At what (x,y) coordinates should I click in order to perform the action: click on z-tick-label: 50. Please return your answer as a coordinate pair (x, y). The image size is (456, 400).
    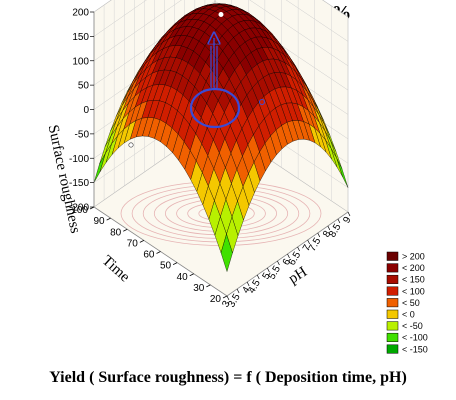
    Looking at the image, I should click on (84, 86).